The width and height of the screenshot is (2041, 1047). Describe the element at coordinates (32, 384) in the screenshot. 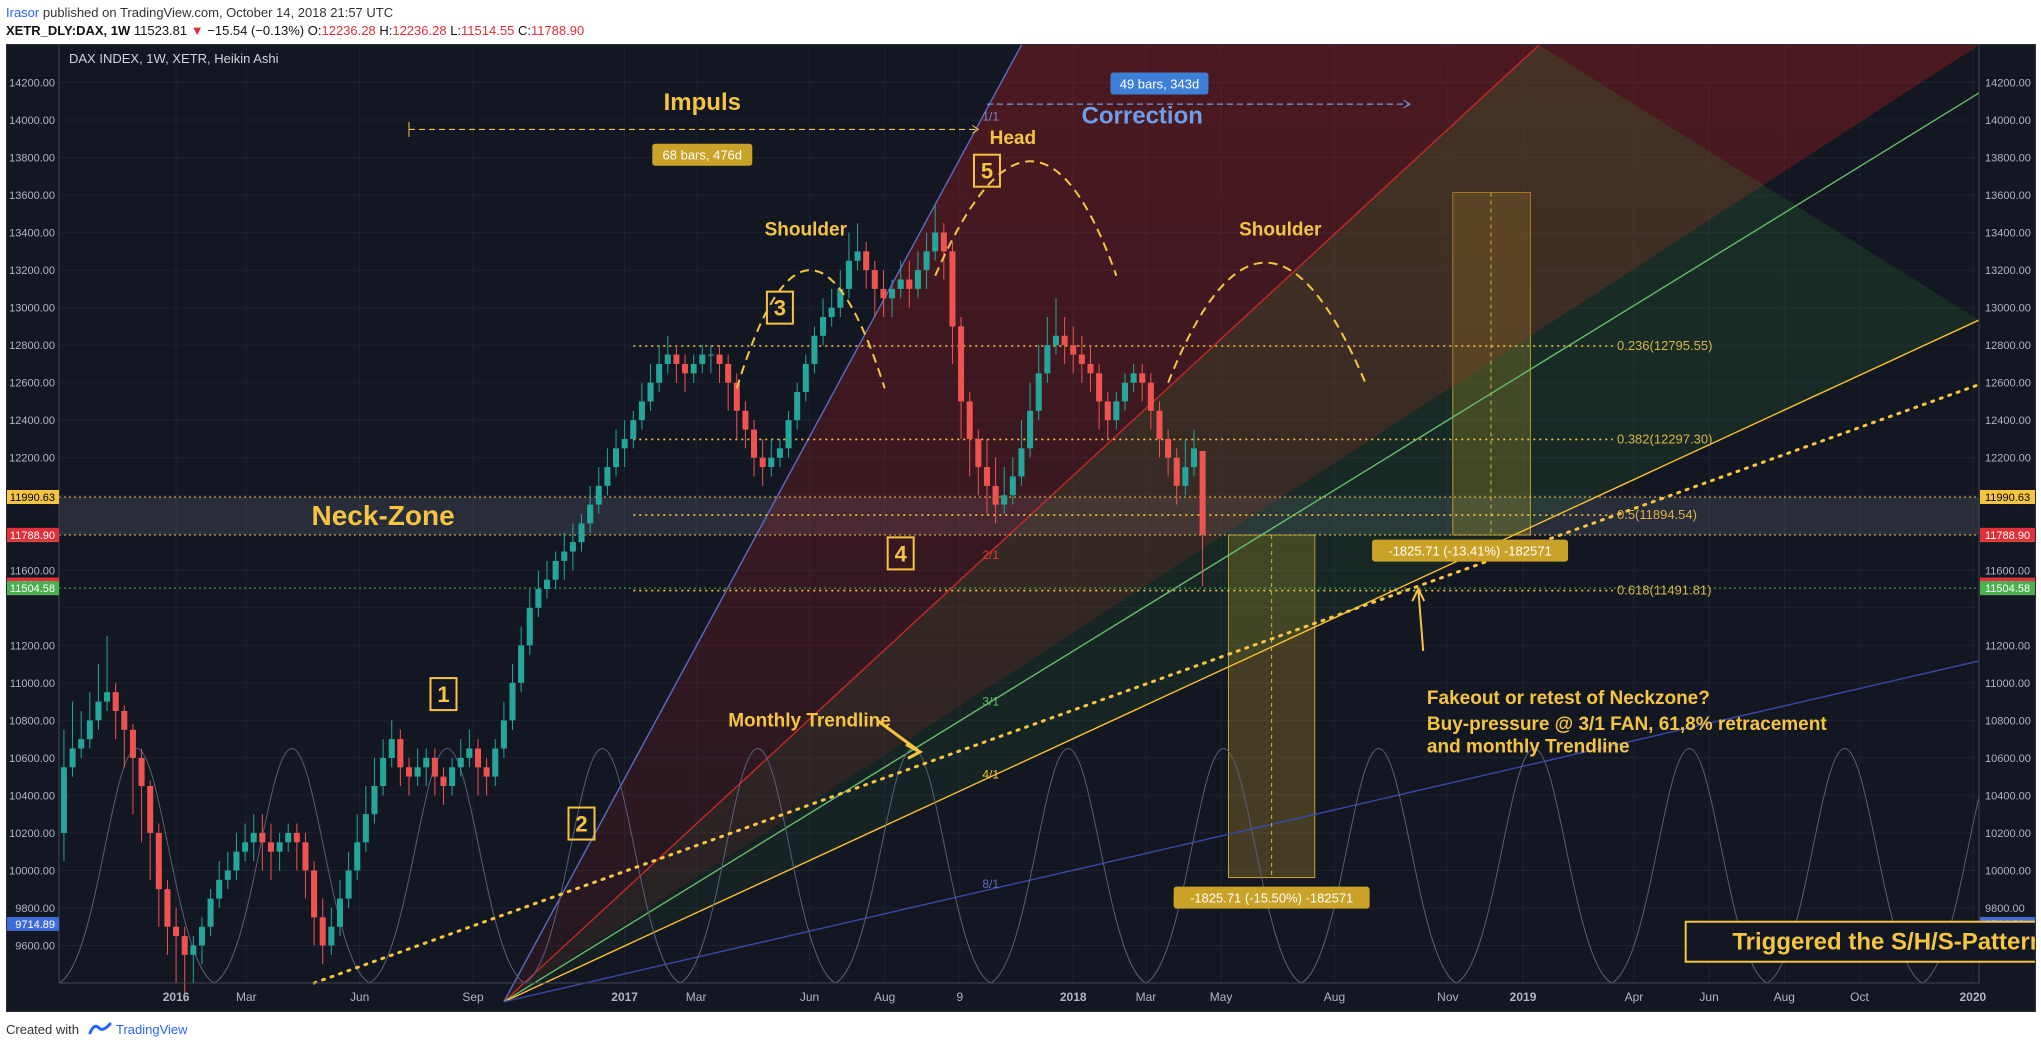

I see `y-tick-label-left: 12600.00` at that location.